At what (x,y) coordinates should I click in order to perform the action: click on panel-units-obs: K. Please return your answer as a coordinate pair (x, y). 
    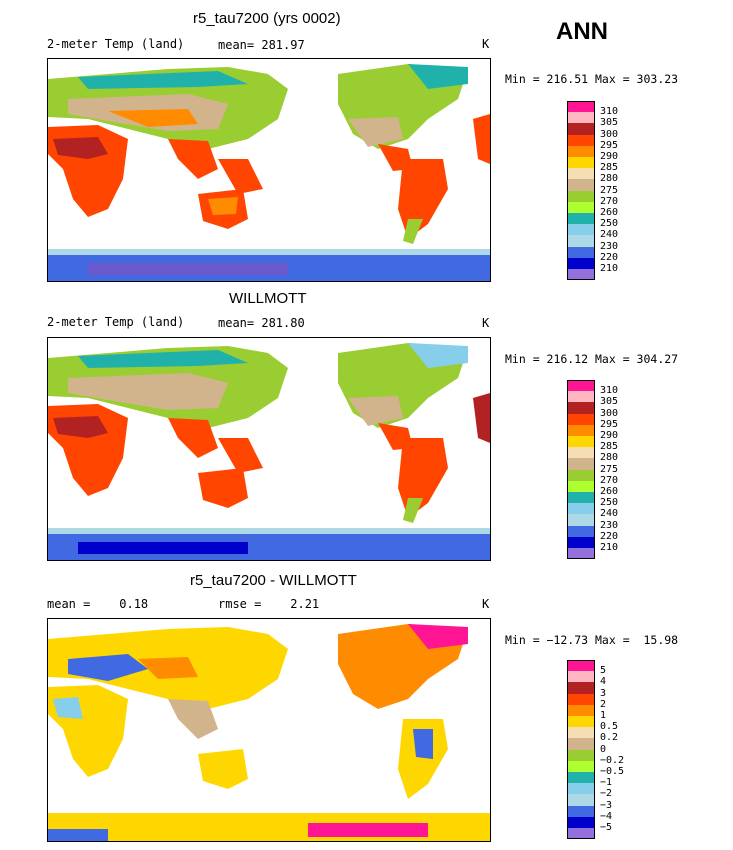
    Looking at the image, I should click on (486, 323).